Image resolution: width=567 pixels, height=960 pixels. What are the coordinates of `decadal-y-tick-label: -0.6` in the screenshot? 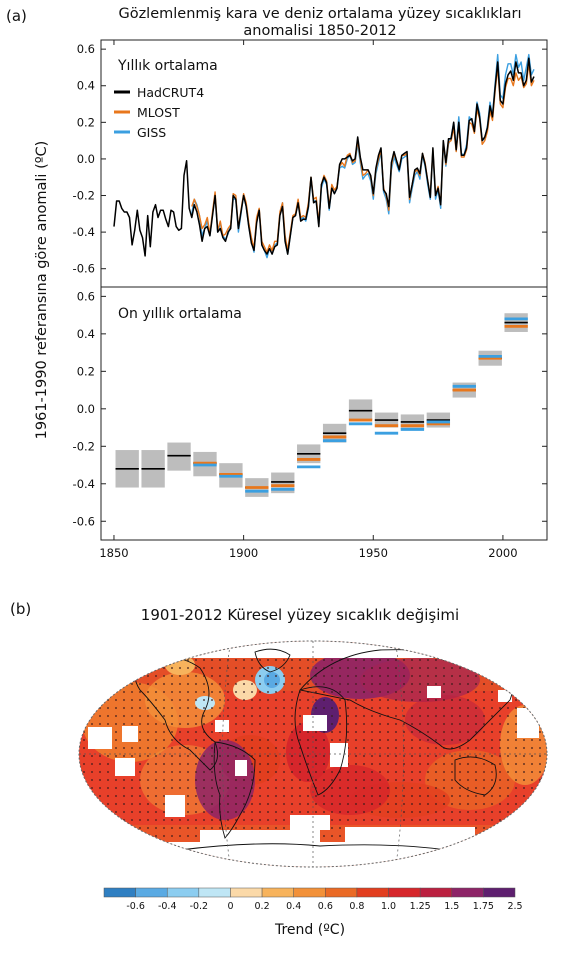 It's located at (84, 521).